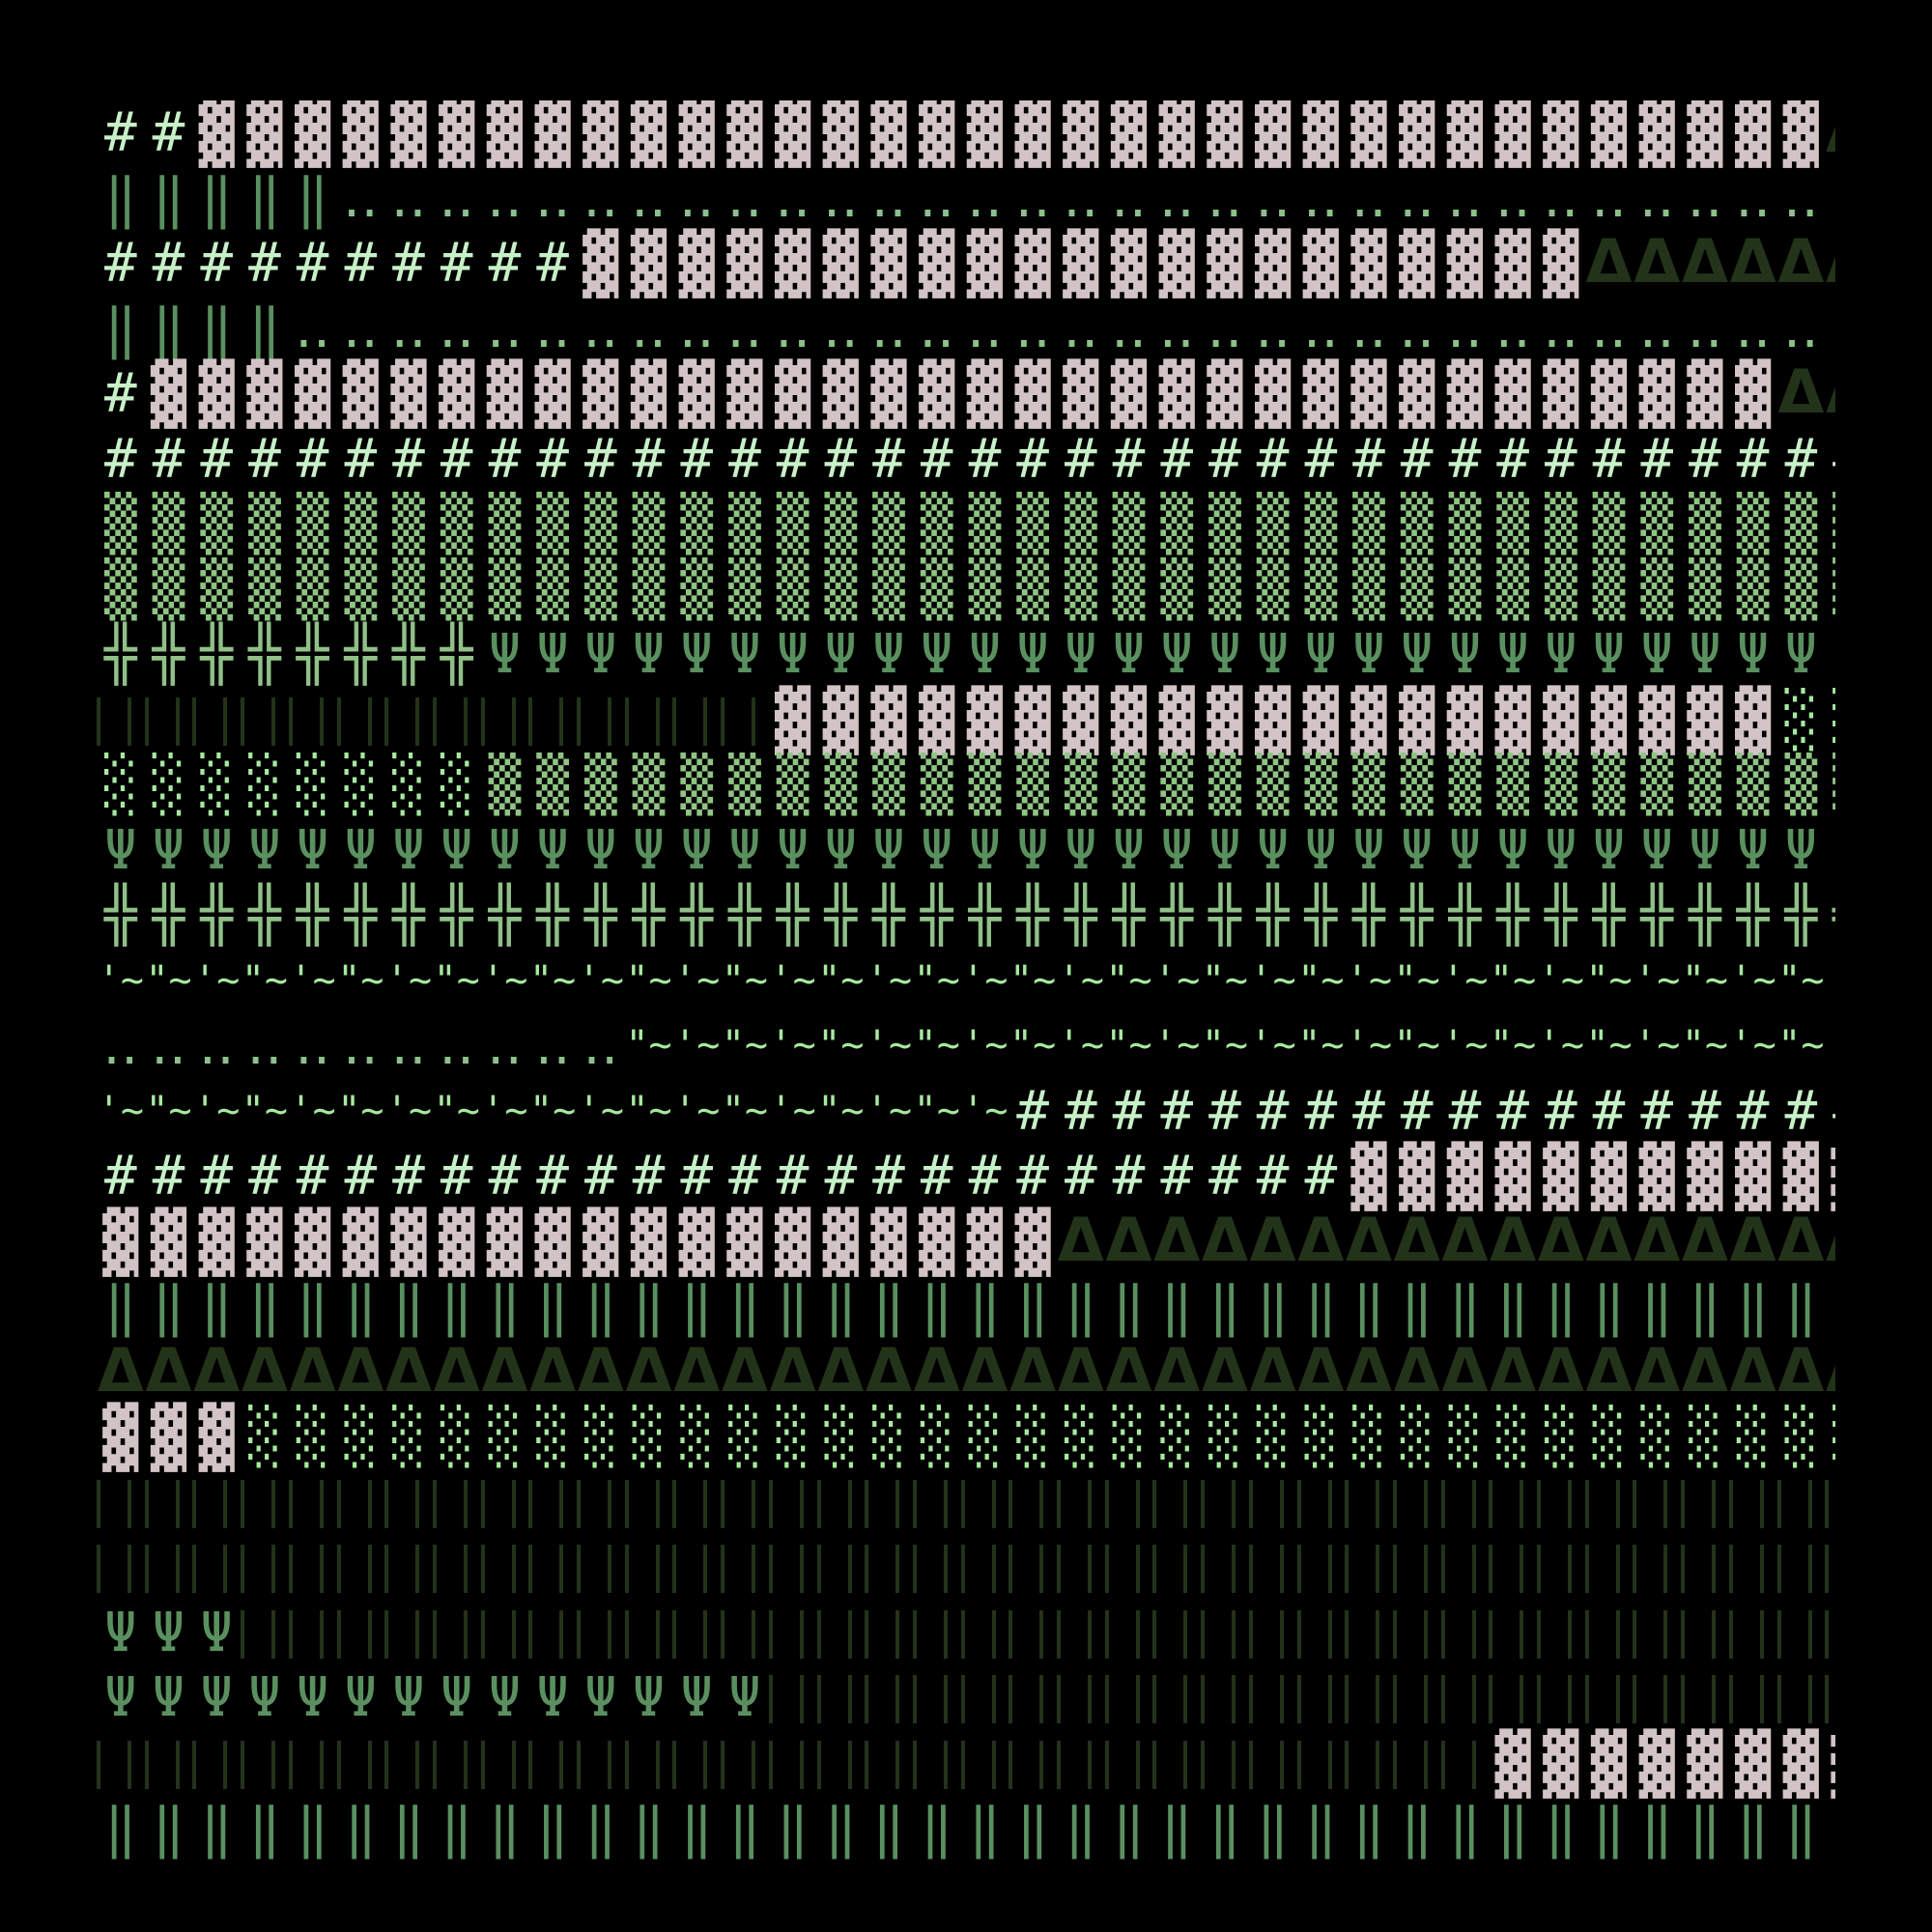 The image size is (1932, 1932). I want to click on glyph-row: ▓▓▓▓▓▓▓▓▓▓▓▓▓▓▓▓▓▓▓▓▓░░, so click(966, 720).